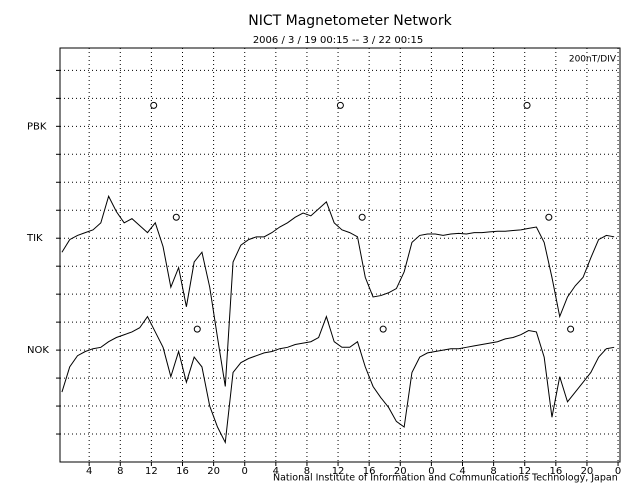 This screenshot has width=640, height=500. What do you see at coordinates (350, 21) in the screenshot?
I see `chart-title: NICT Magnetometer Network` at bounding box center [350, 21].